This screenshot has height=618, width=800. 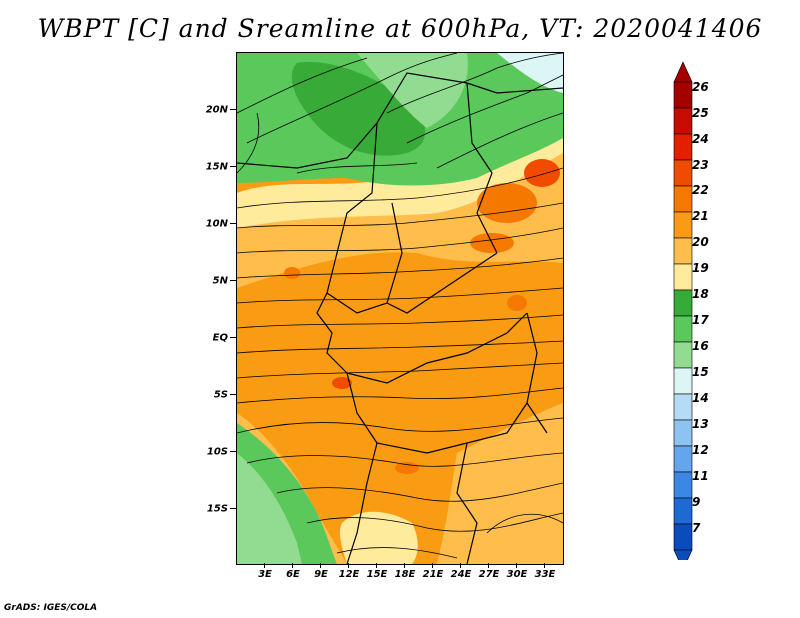 What do you see at coordinates (217, 509) in the screenshot?
I see `lat-label-15s: 15S` at bounding box center [217, 509].